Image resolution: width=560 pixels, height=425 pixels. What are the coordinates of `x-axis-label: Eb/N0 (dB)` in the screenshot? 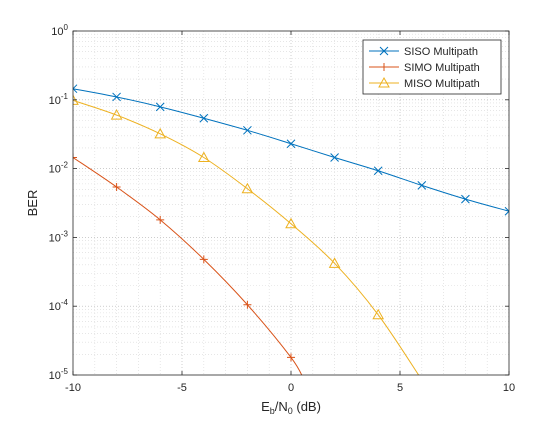 It's located at (291, 407).